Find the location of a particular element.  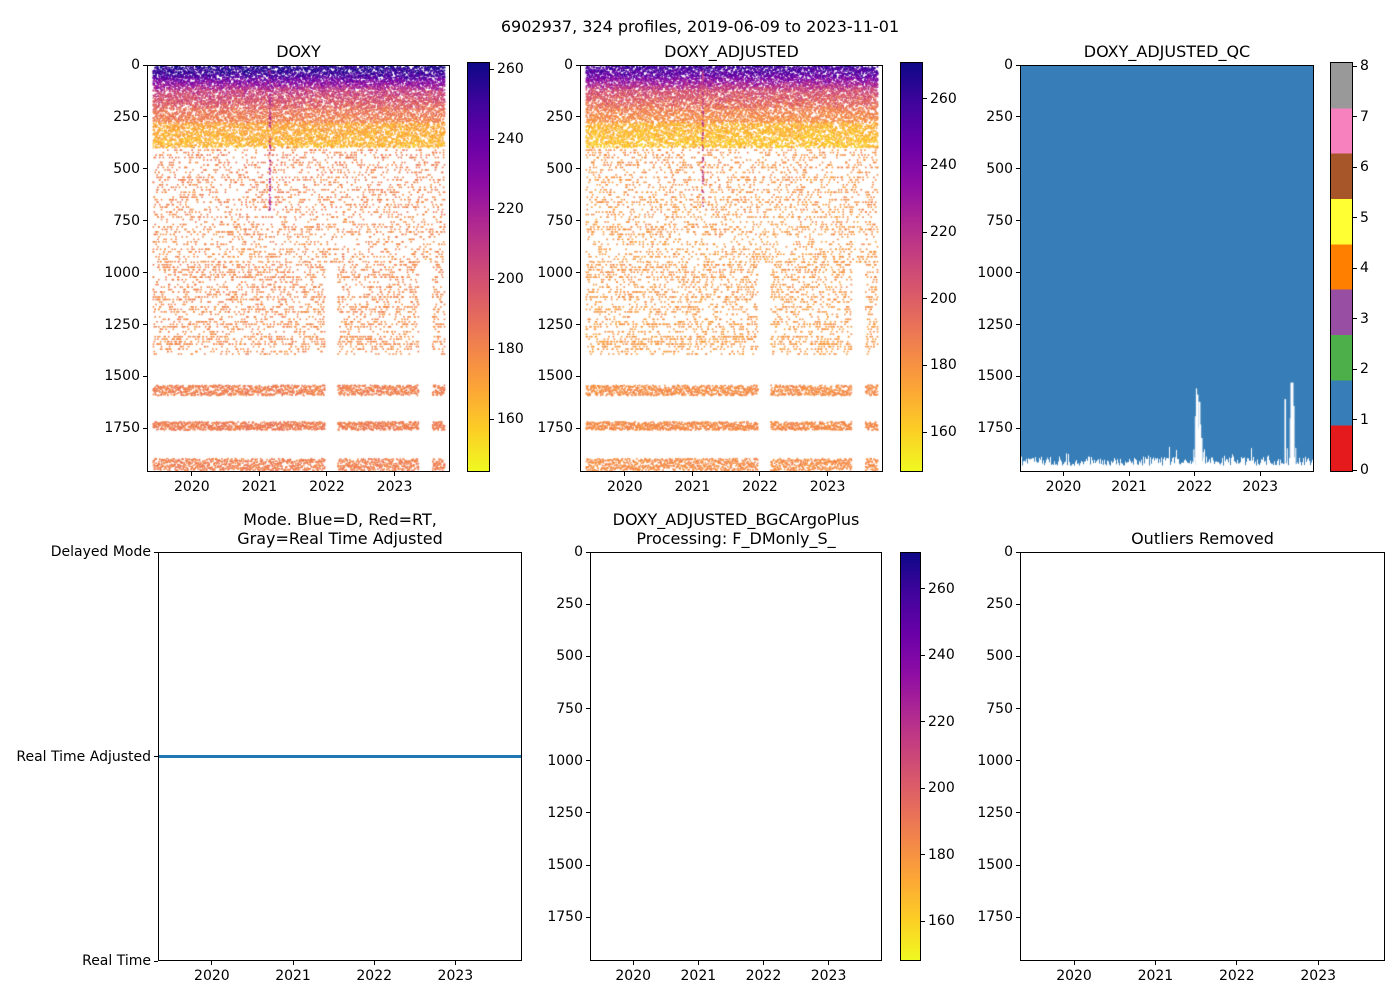

outliers-plot is located at coordinates (1202, 756).